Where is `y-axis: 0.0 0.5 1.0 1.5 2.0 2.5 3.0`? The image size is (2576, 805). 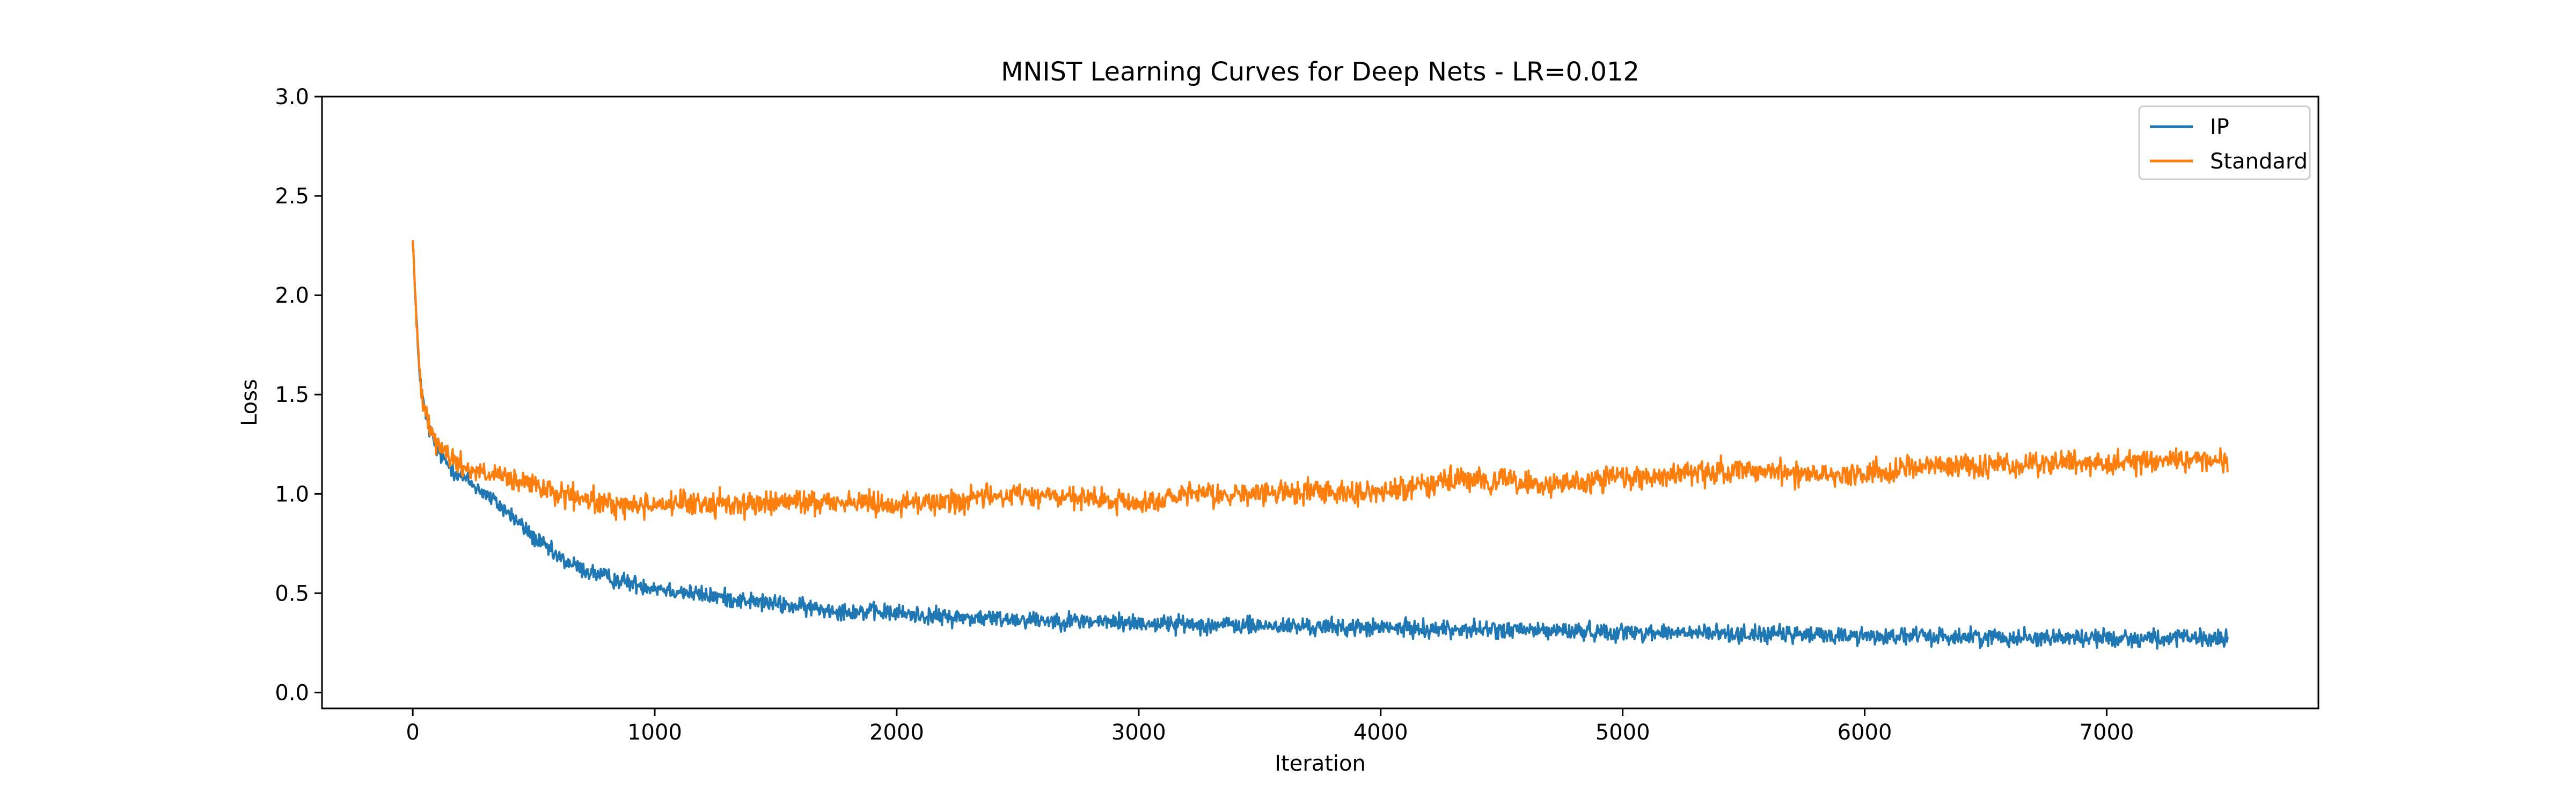
y-axis: 0.0 0.5 1.0 1.5 2.0 2.5 3.0 is located at coordinates (298, 395).